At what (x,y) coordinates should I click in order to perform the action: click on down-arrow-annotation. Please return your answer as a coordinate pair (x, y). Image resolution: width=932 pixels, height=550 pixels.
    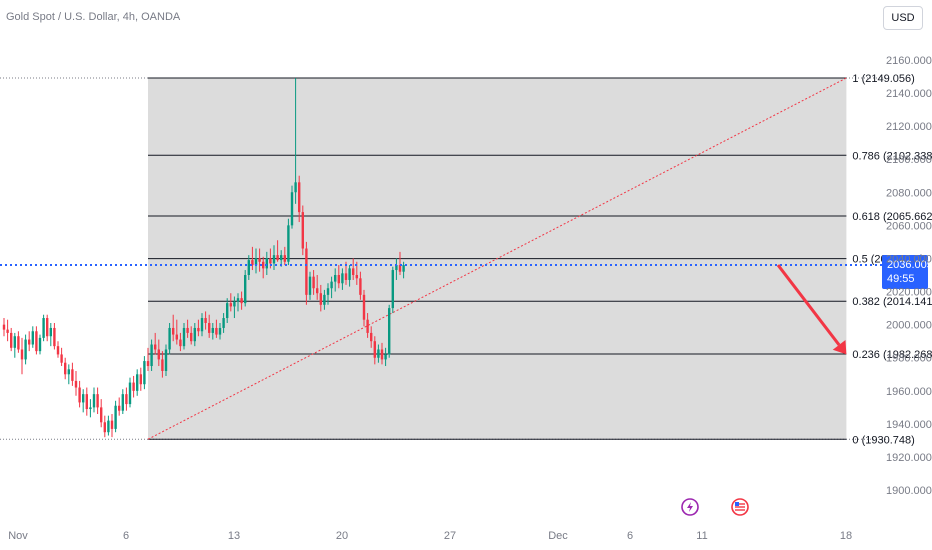
    Looking at the image, I should click on (808, 305).